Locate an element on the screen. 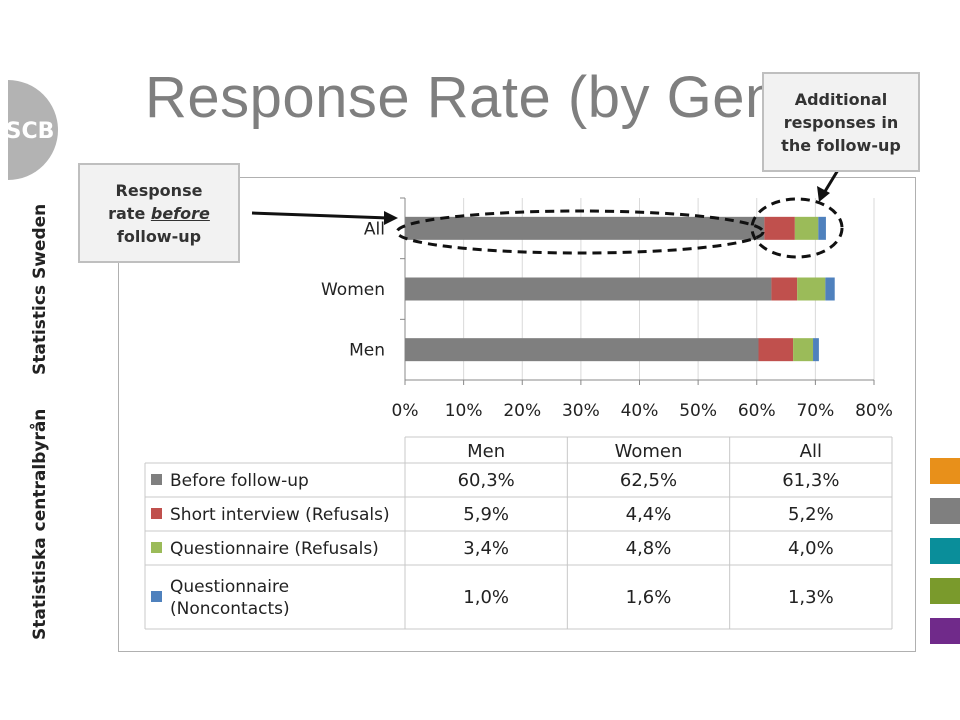 This screenshot has height=720, width=960. callout-before-line2a: rate is located at coordinates (129, 213).